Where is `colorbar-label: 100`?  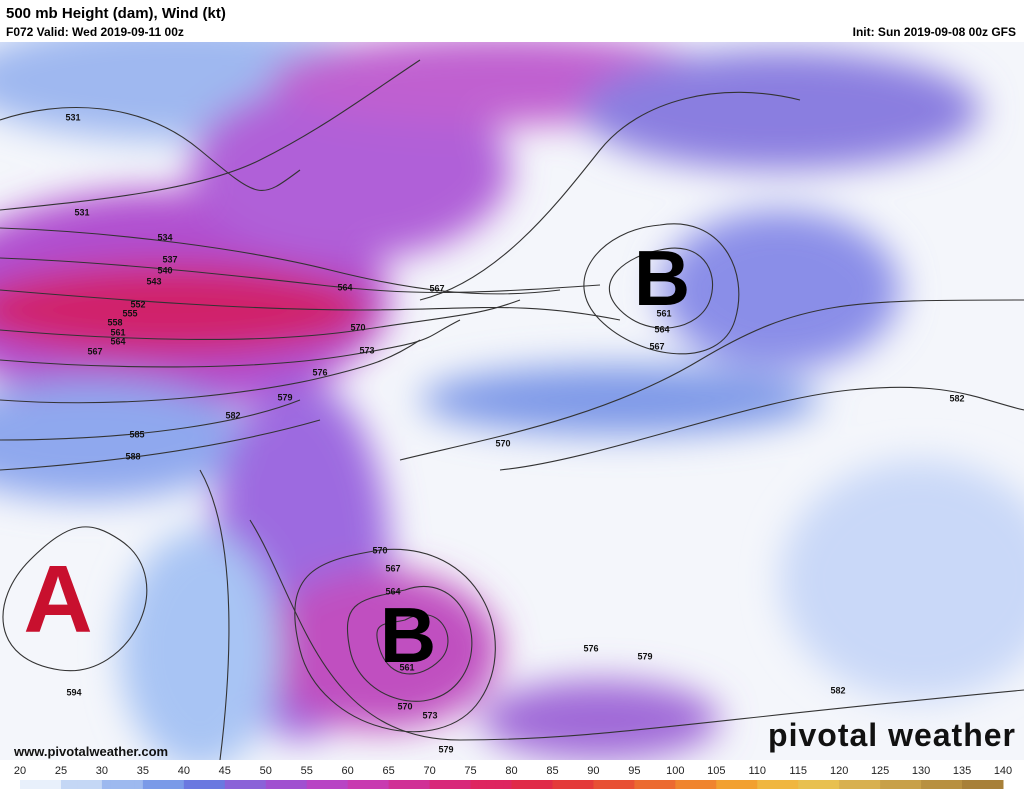
colorbar-label: 100 is located at coordinates (675, 771).